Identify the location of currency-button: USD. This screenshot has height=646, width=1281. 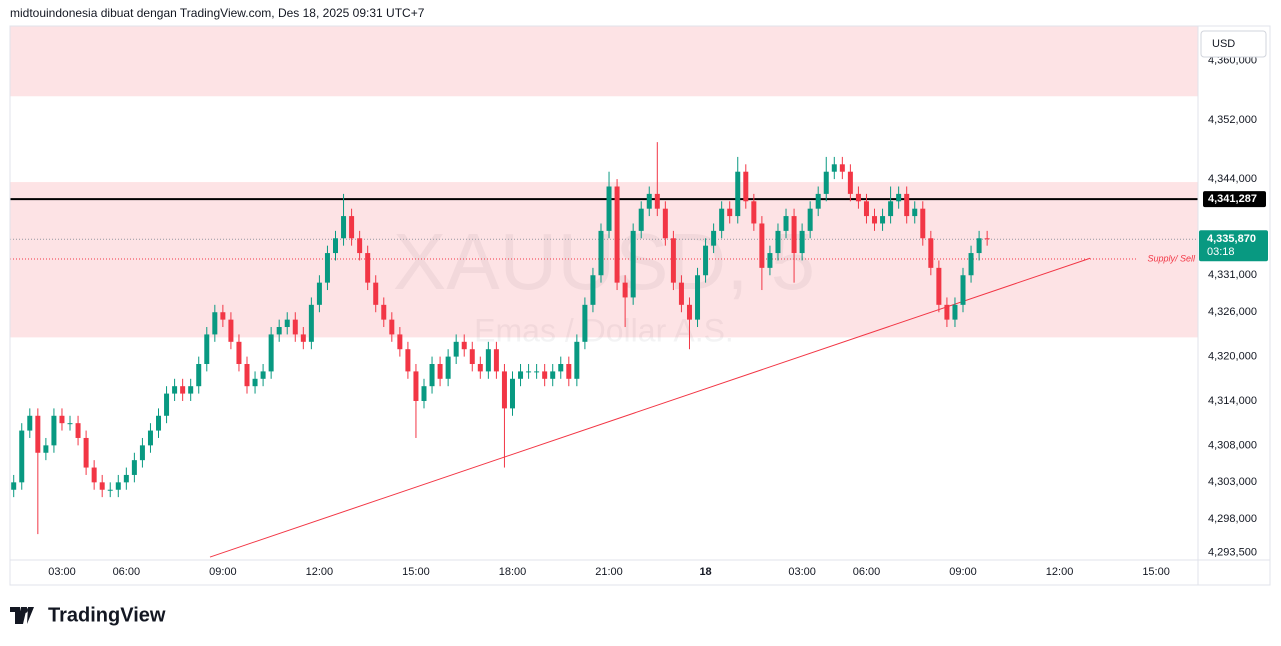
(1233, 44).